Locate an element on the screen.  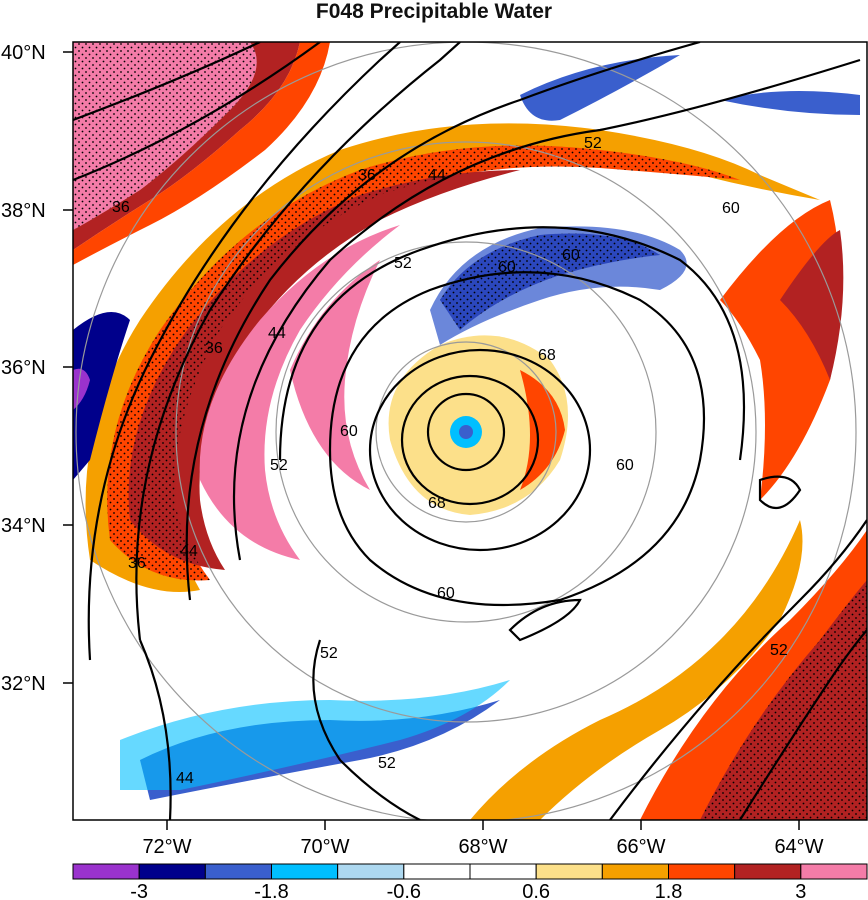
latitude-axis: 40°N 38°N 36°N 34°N 32°N is located at coordinates (37, 368).